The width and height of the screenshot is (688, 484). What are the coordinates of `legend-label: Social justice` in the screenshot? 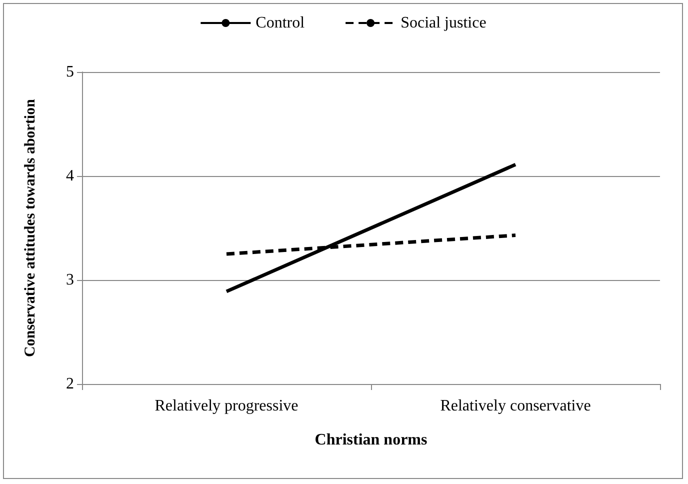 It's located at (443, 23).